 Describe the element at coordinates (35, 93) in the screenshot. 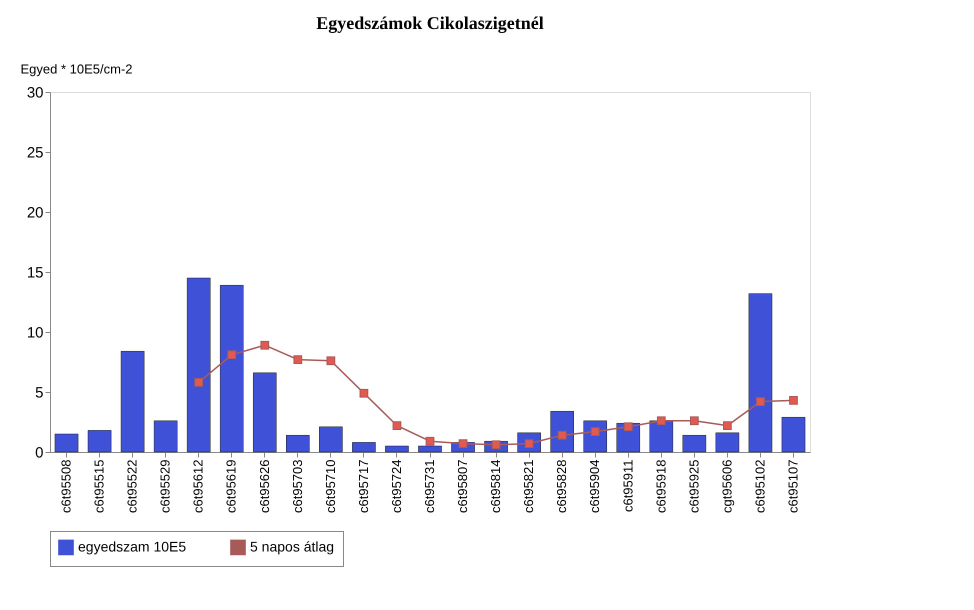

I see `y-tick-label: 30` at that location.